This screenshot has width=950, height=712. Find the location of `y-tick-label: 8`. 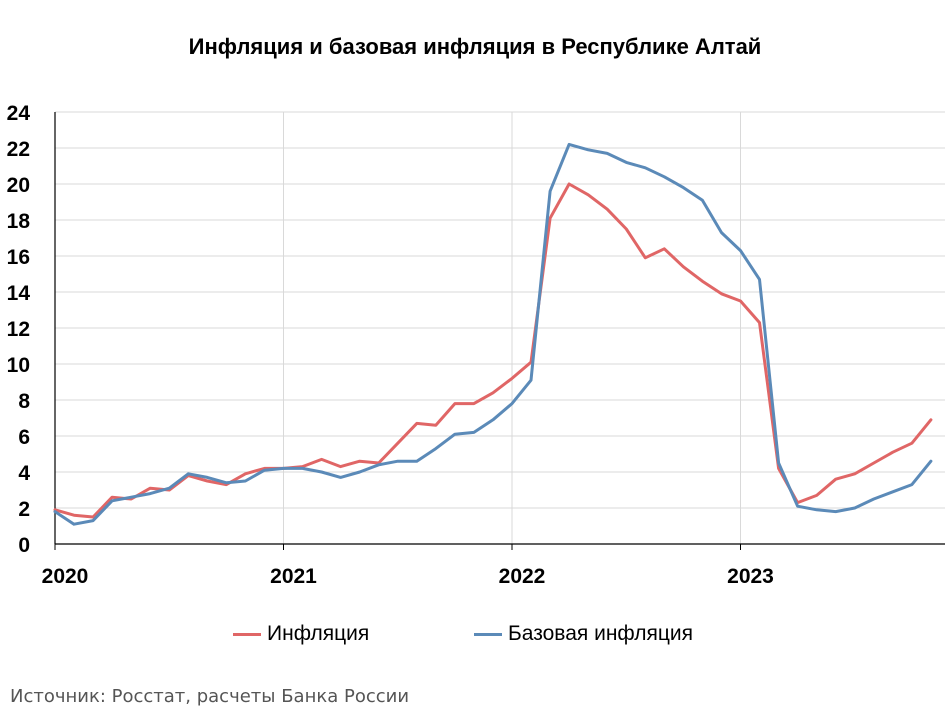

y-tick-label: 8 is located at coordinates (24, 401).